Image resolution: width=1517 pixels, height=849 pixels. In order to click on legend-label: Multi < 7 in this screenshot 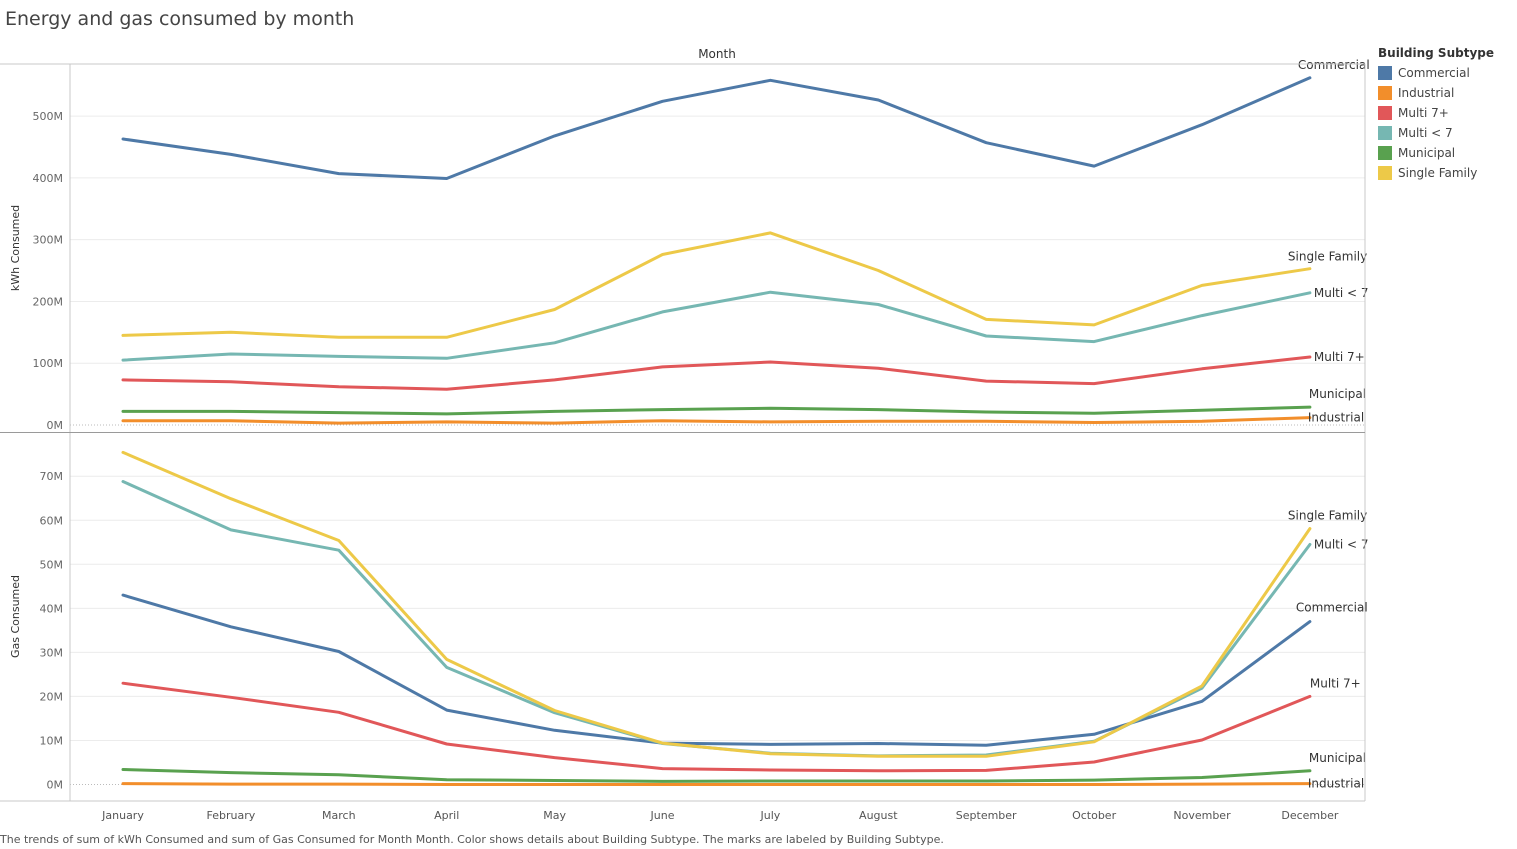, I will do `click(1425, 133)`.